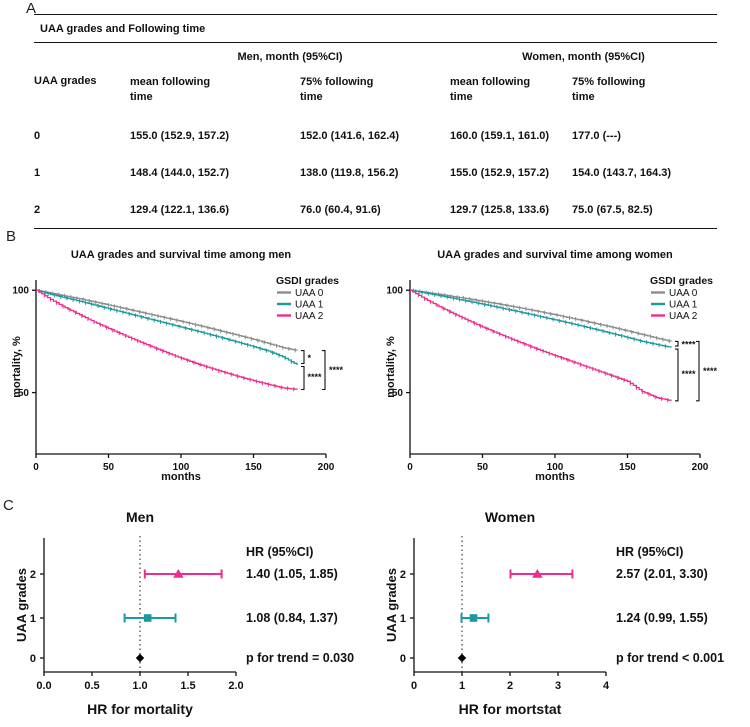  Describe the element at coordinates (500, 209) in the screenshot. I see `table-cell: 129.7 (125.8, 133.6)` at that location.